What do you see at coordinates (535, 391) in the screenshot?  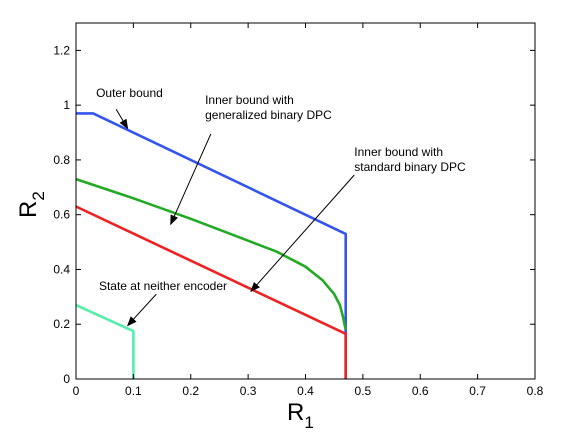 I see `x-tick-label: 0.8` at bounding box center [535, 391].